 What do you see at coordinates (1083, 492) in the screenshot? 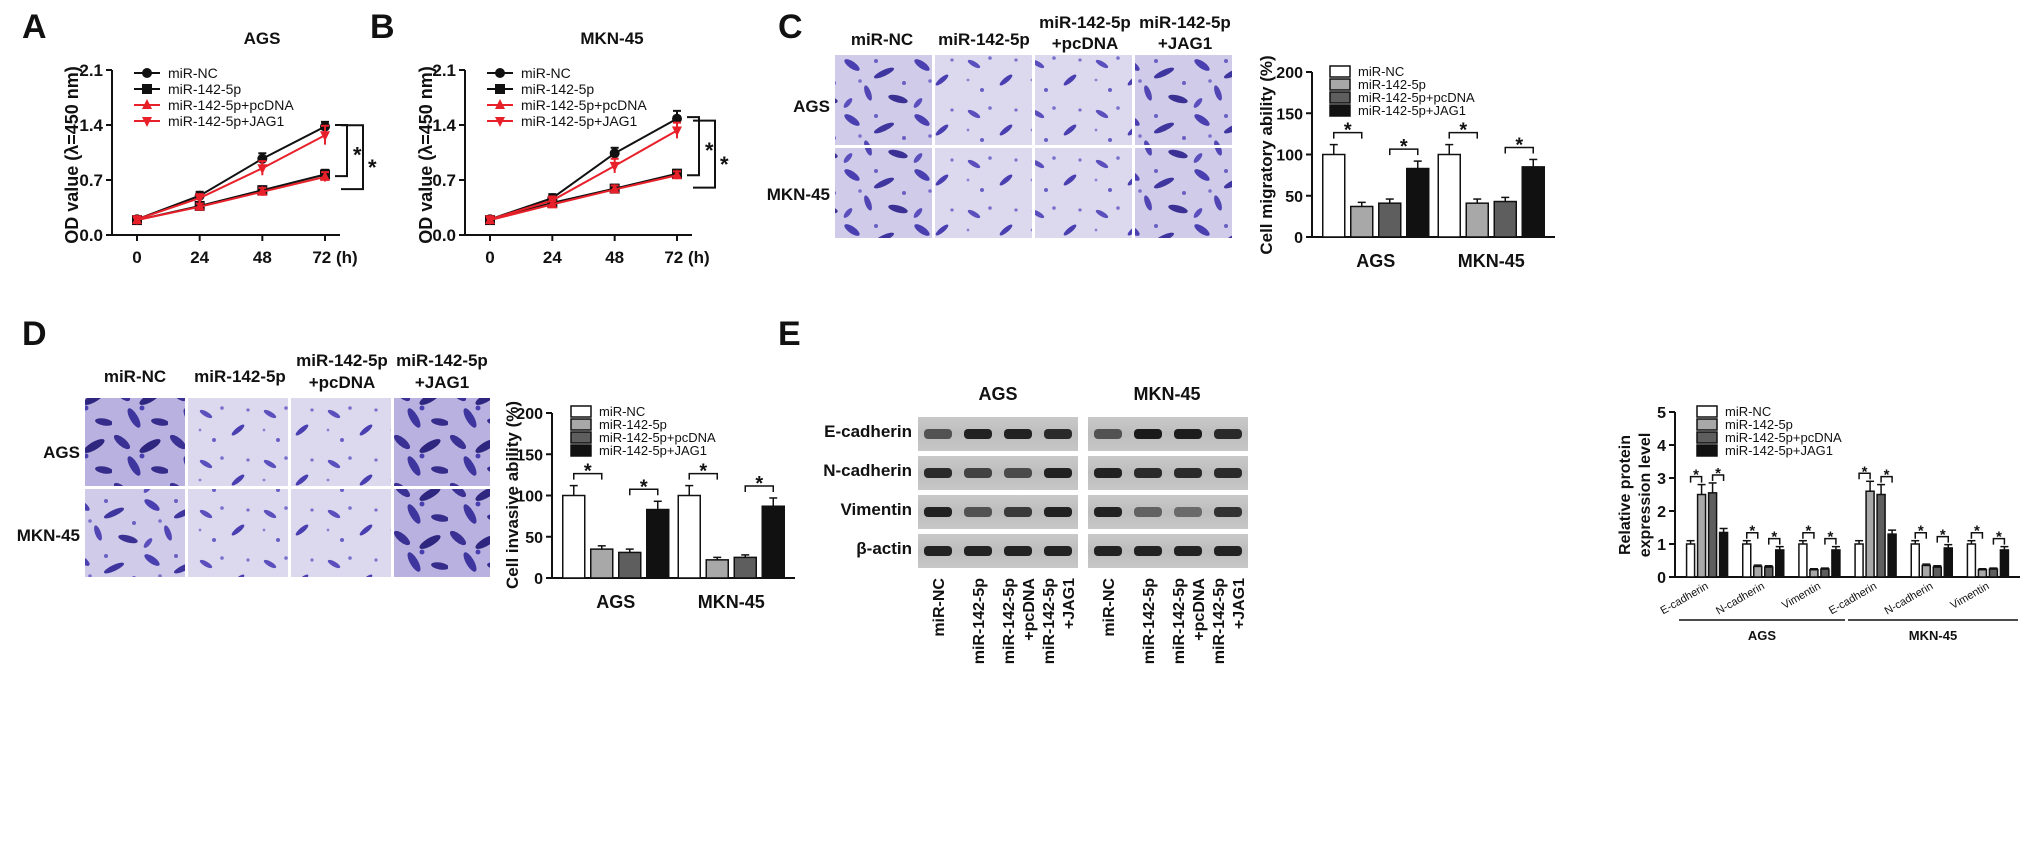
I see `western-blot-panel` at bounding box center [1083, 492].